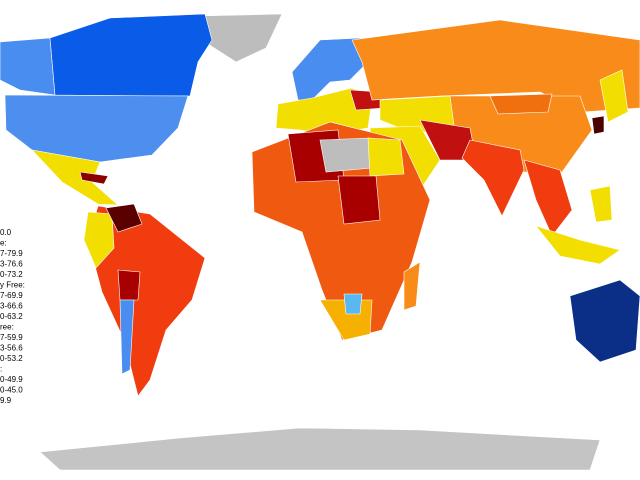 This screenshot has width=640, height=480. Describe the element at coordinates (6, 400) in the screenshot. I see `legend-label: 9.9` at that location.